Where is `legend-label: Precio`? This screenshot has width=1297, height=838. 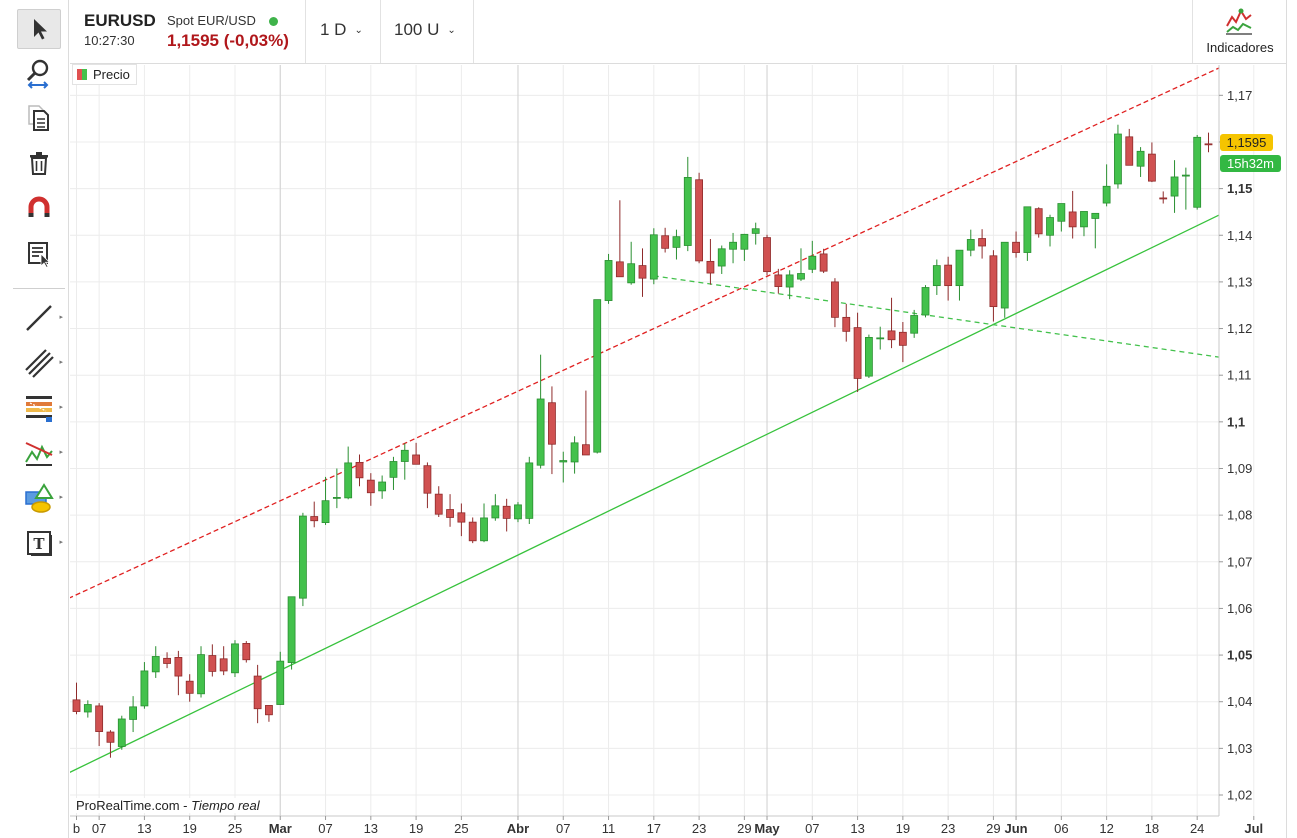 legend-label: Precio is located at coordinates (111, 74).